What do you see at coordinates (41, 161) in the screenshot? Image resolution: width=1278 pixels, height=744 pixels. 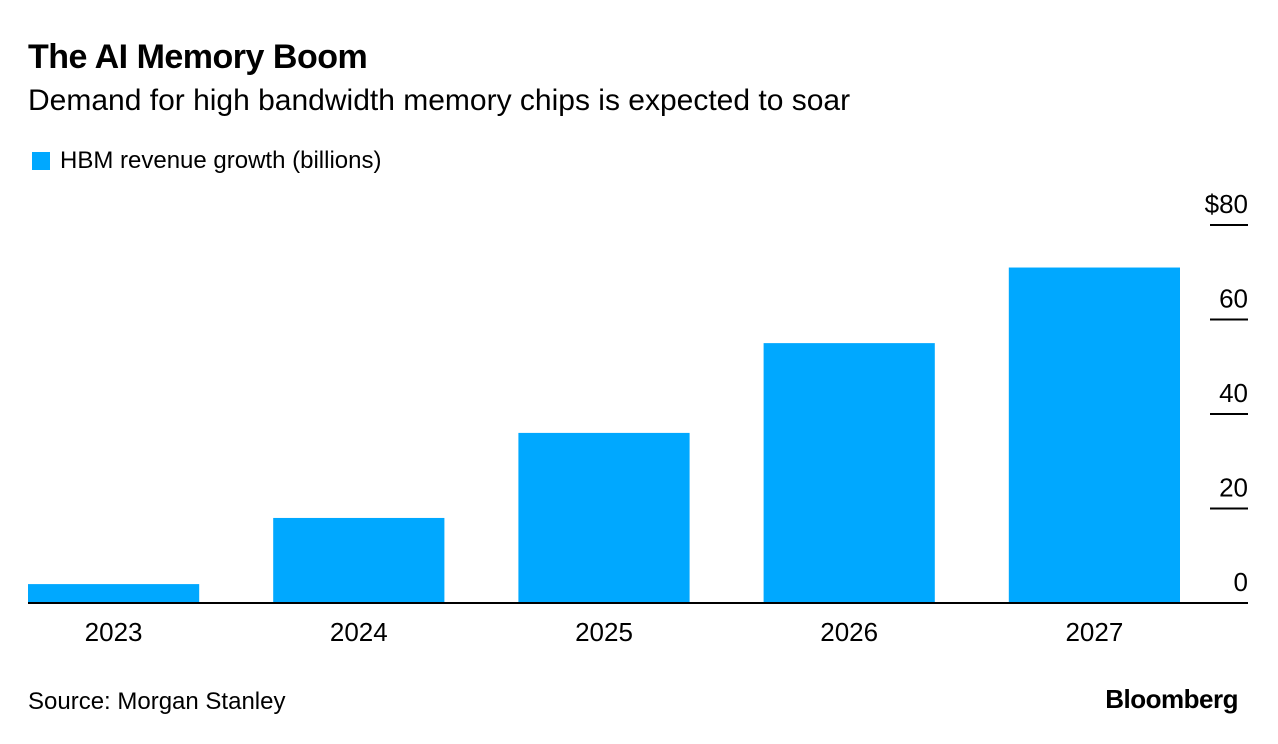 I see `legend-swatch` at bounding box center [41, 161].